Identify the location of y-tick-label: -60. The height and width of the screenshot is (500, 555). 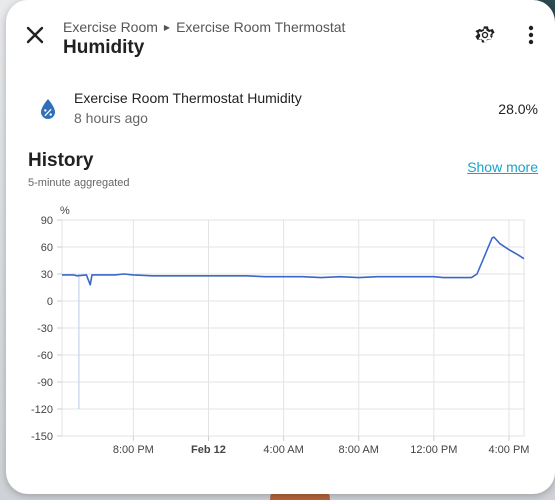
(45, 356).